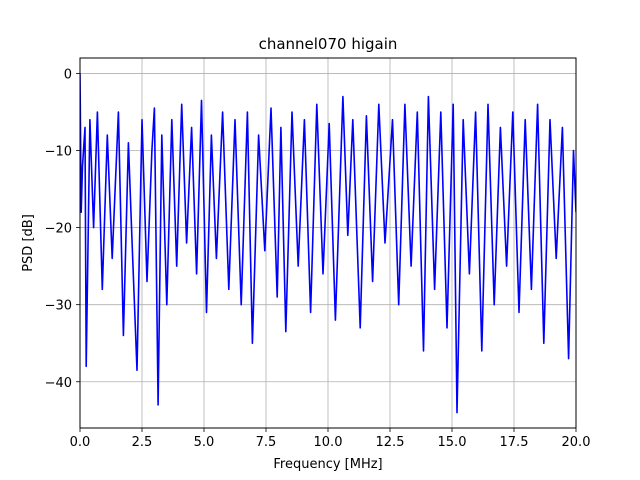 This screenshot has width=640, height=480. I want to click on x-axis-label: Frequency [MHz], so click(327, 464).